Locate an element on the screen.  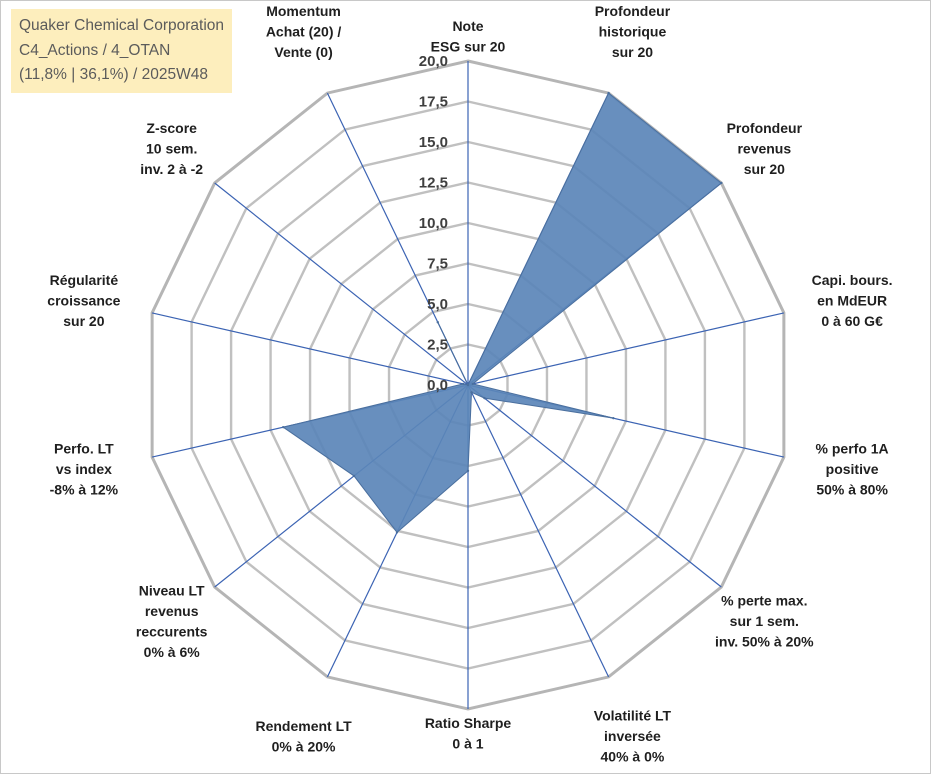
axis-label-8: Rendement LT 0% à 20% is located at coordinates (303, 736).